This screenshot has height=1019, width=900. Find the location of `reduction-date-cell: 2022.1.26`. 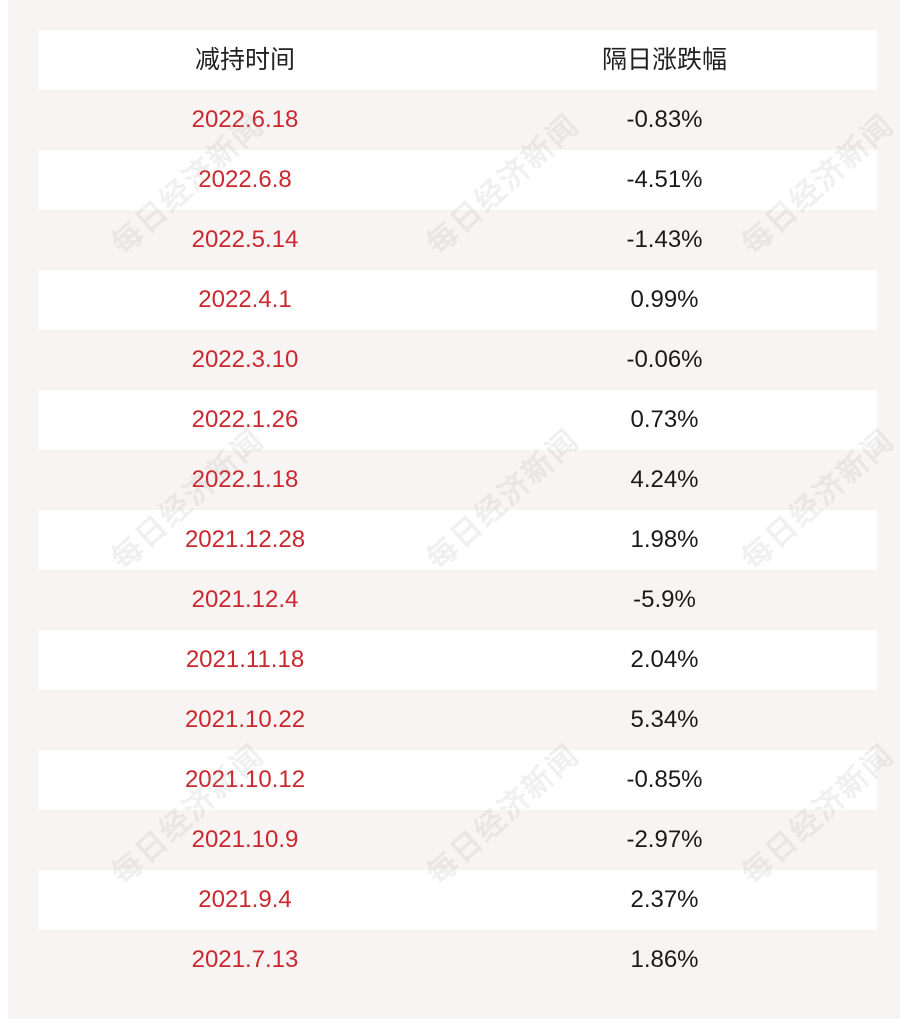

reduction-date-cell: 2022.1.26 is located at coordinates (245, 419).